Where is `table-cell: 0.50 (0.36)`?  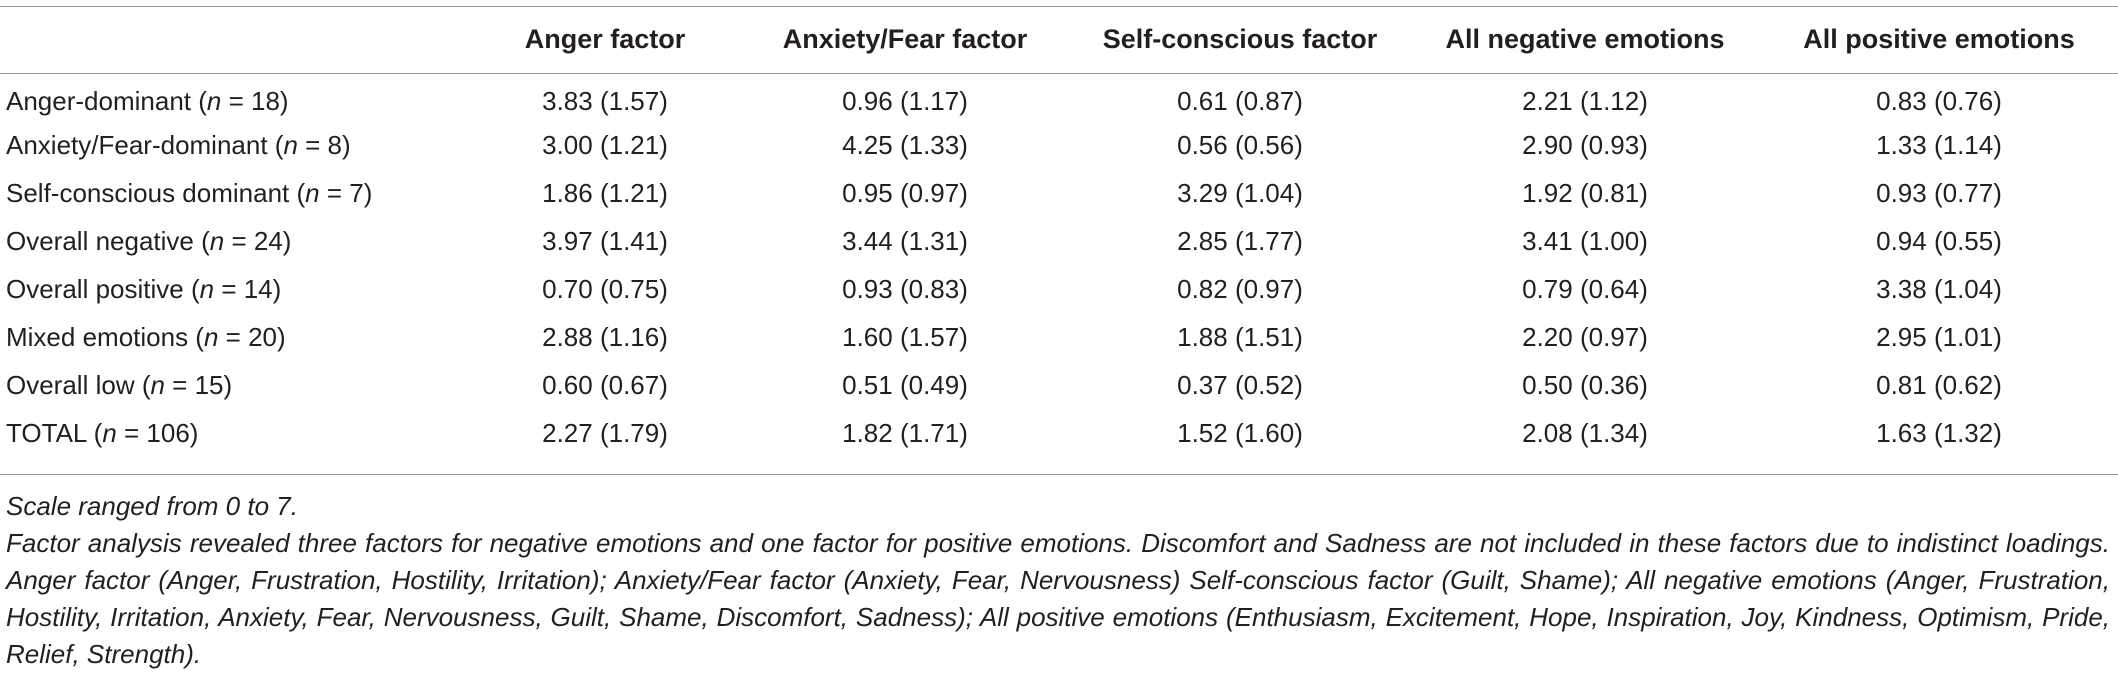 table-cell: 0.50 (0.36) is located at coordinates (1585, 384).